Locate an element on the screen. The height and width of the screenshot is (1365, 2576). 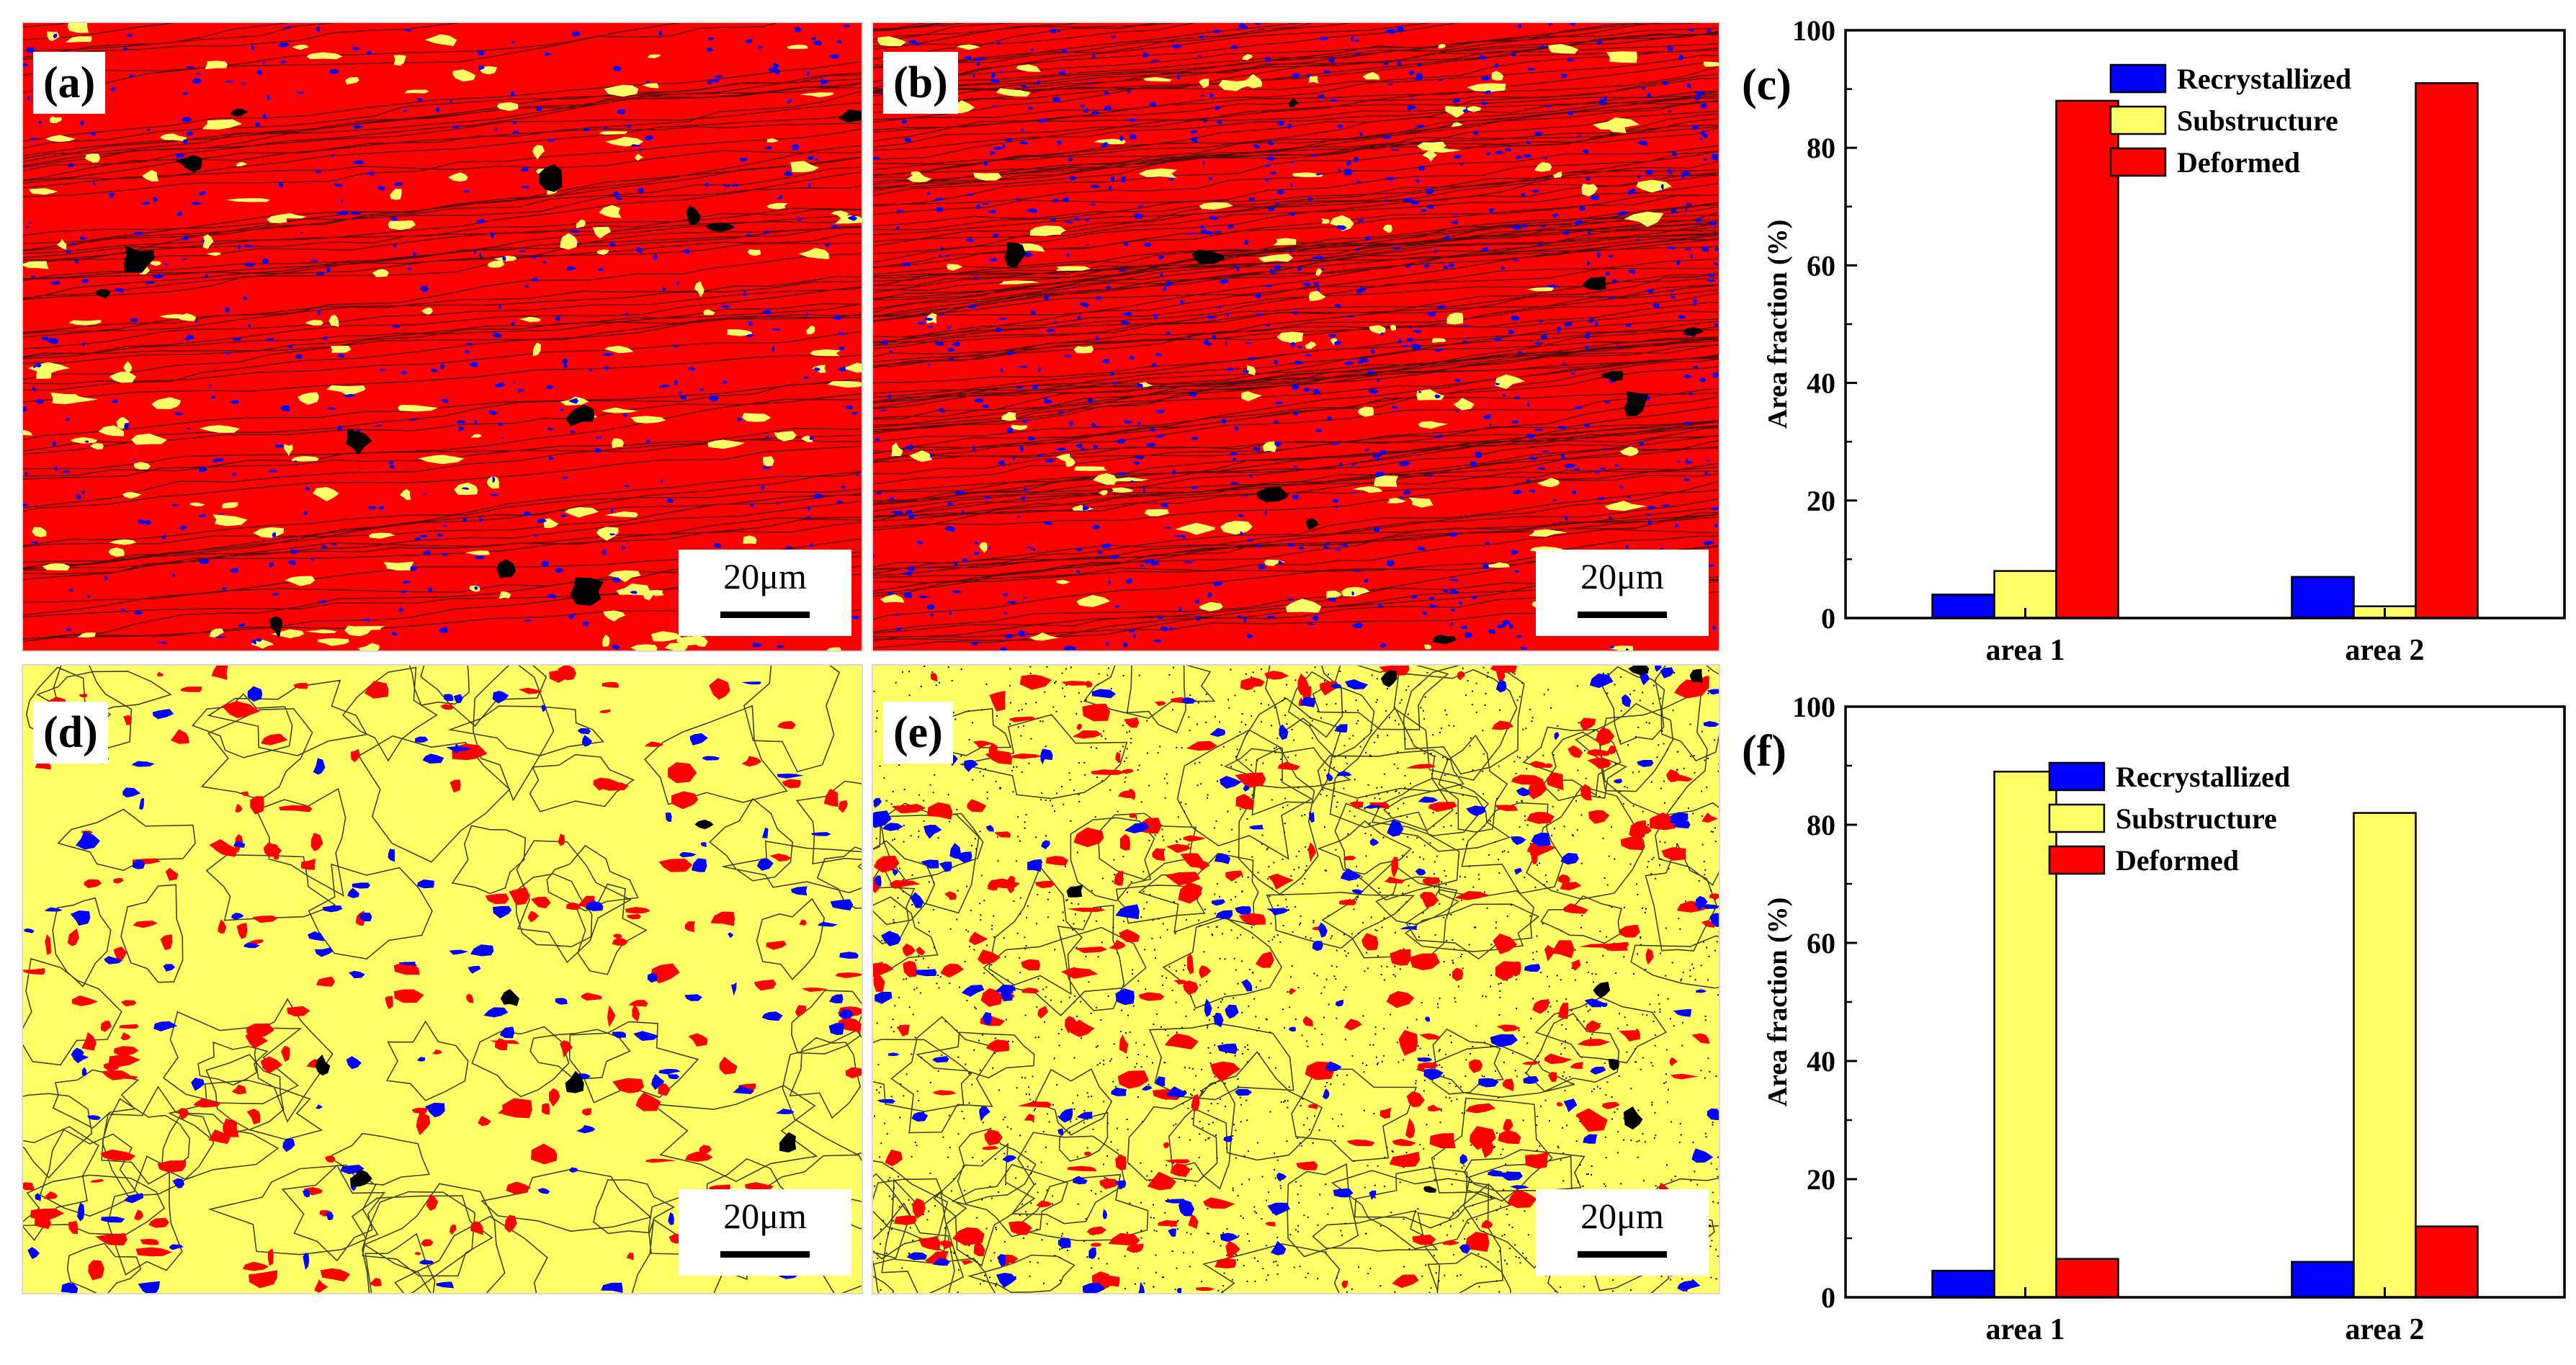
panel-label-c: (c) is located at coordinates (1767, 85).